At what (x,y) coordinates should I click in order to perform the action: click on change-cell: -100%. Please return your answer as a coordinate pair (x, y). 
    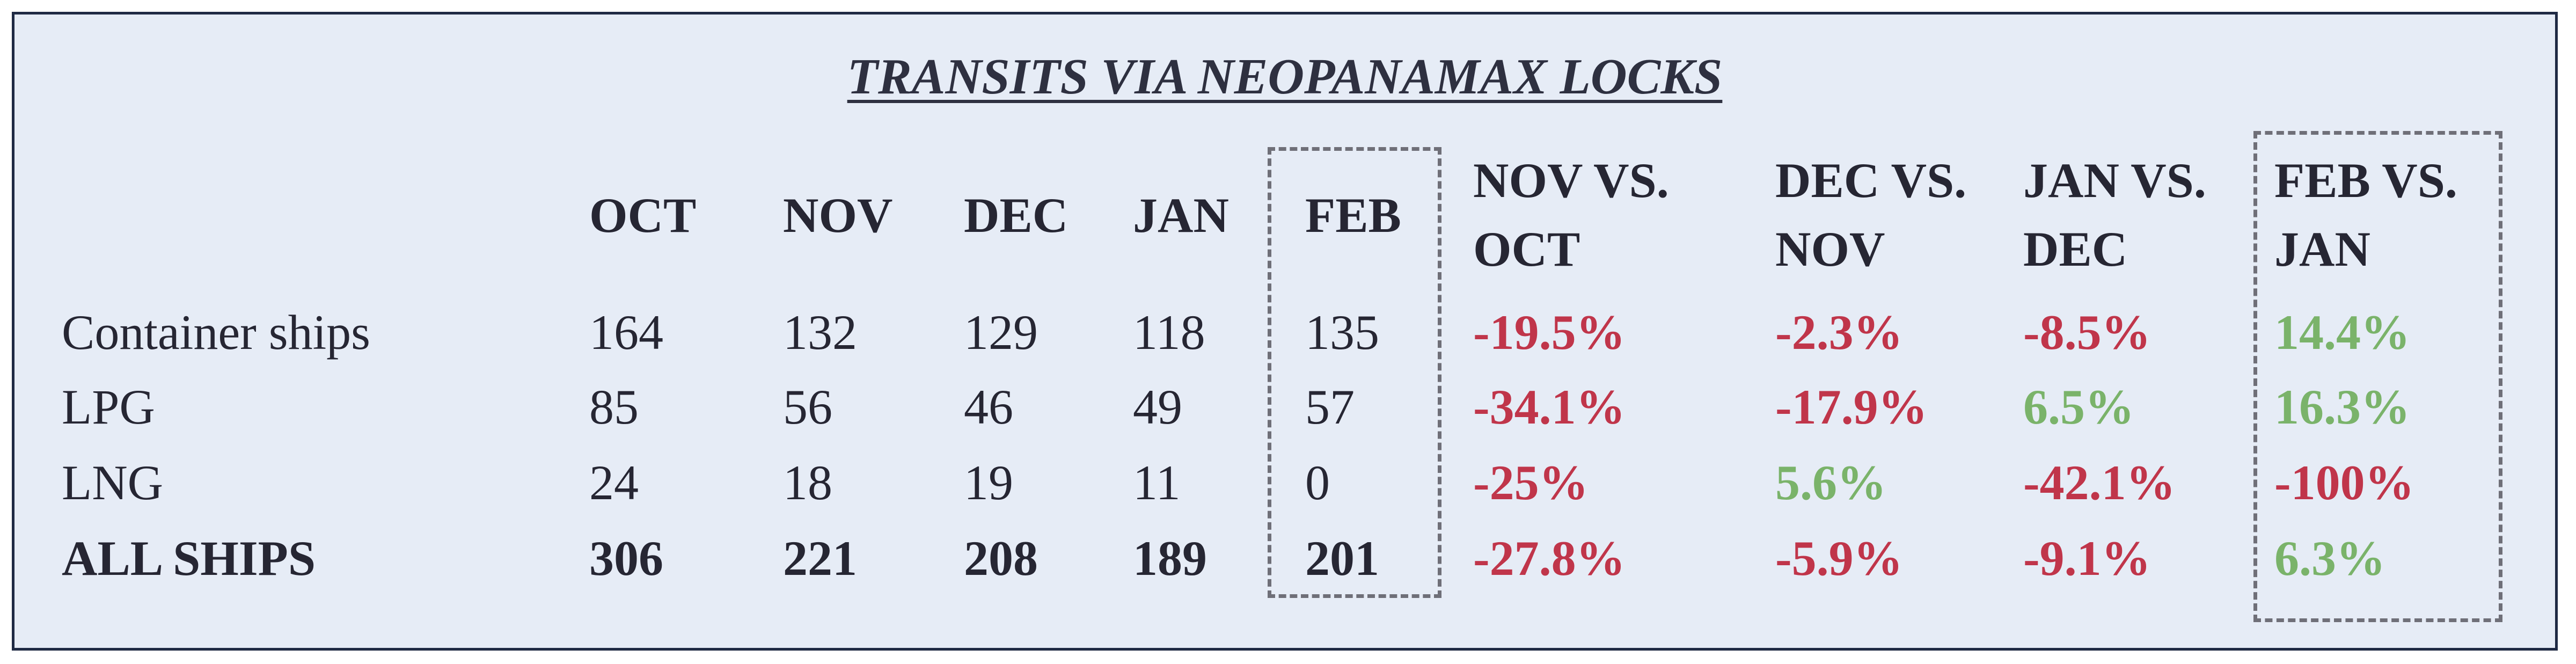
    Looking at the image, I should click on (2344, 483).